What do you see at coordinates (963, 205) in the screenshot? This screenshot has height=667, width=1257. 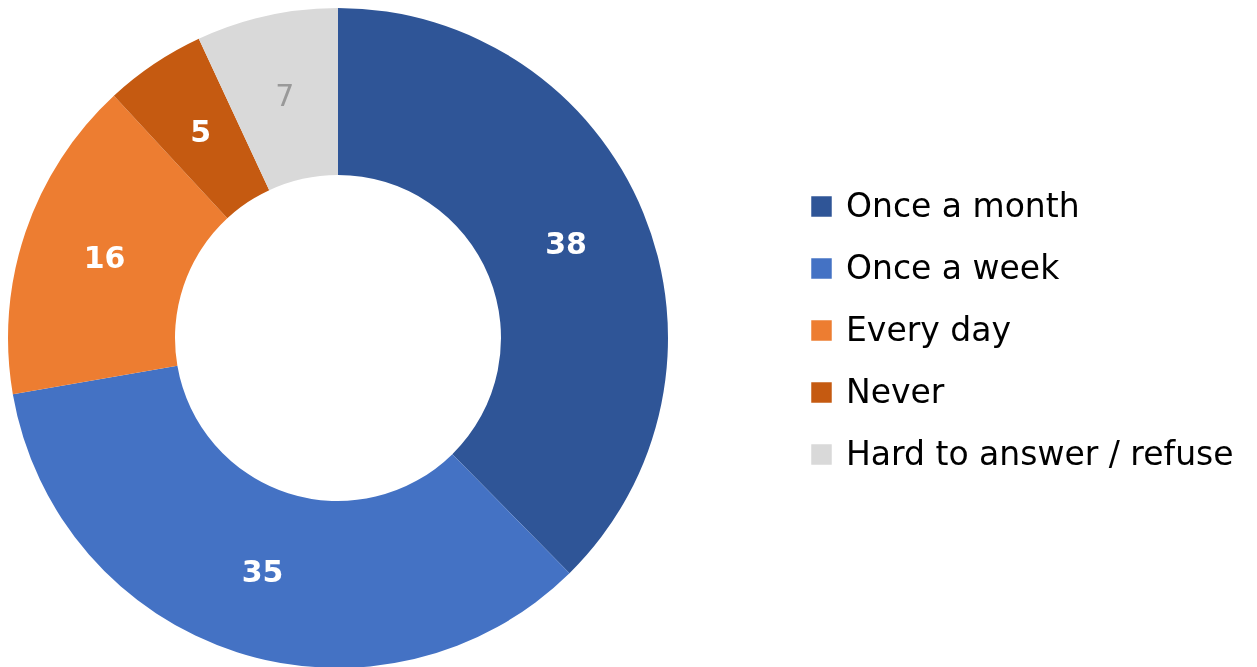 I see `legend-label: Once a month` at bounding box center [963, 205].